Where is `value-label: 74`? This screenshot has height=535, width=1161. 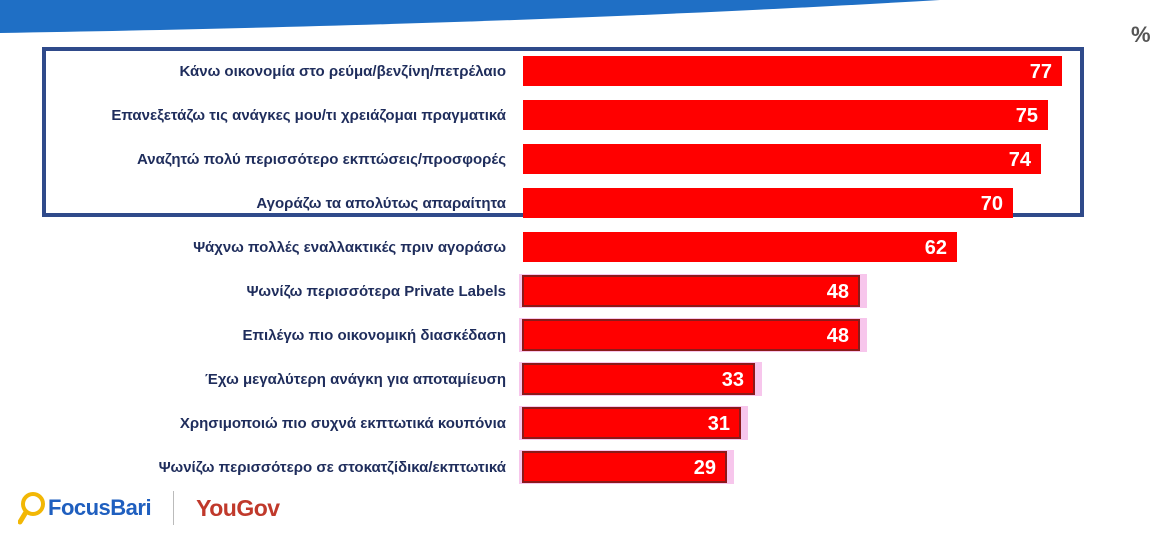
value-label: 74 is located at coordinates (1020, 160).